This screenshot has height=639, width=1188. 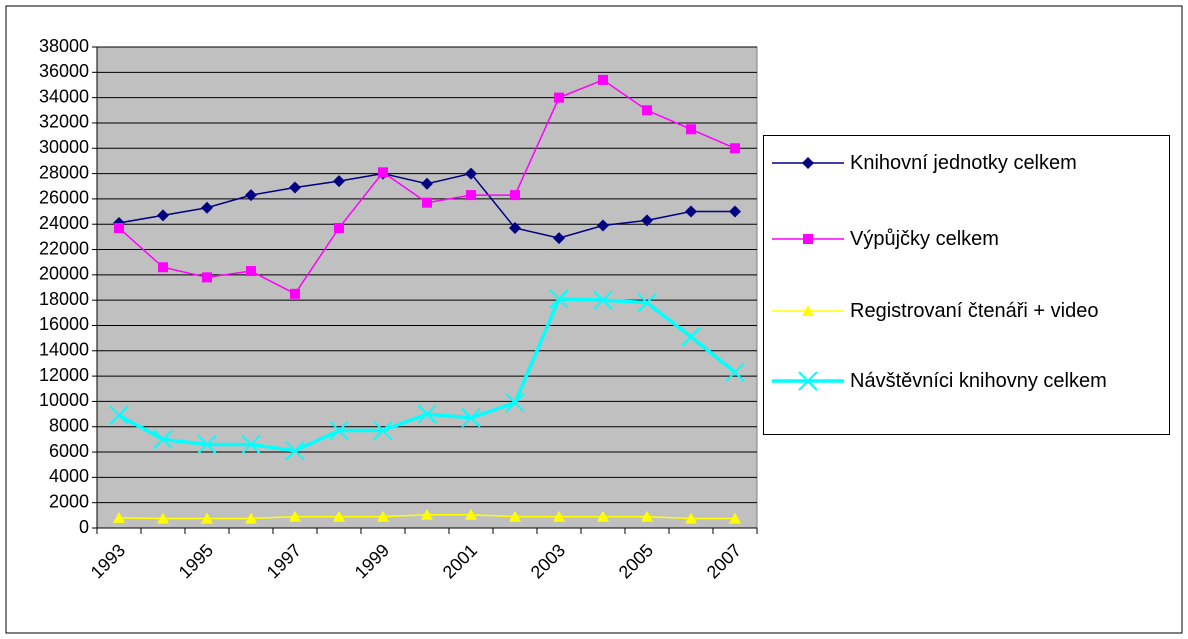 I want to click on legend-entry: Registrovaní čtenáři + video, so click(x=967, y=311).